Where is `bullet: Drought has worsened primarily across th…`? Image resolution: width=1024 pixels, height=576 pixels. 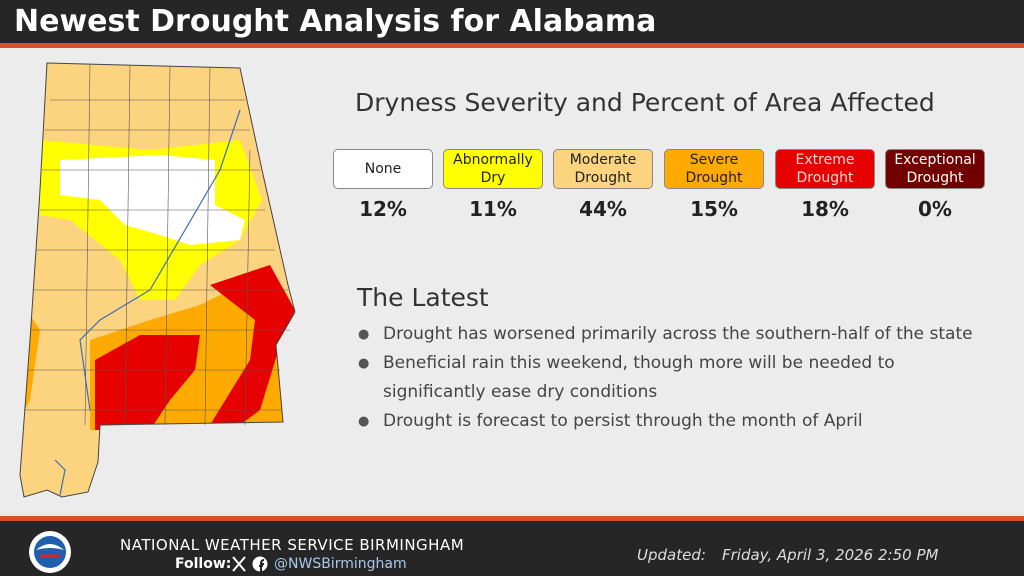 bullet: Drought has worsened primarily across th… is located at coordinates (678, 334).